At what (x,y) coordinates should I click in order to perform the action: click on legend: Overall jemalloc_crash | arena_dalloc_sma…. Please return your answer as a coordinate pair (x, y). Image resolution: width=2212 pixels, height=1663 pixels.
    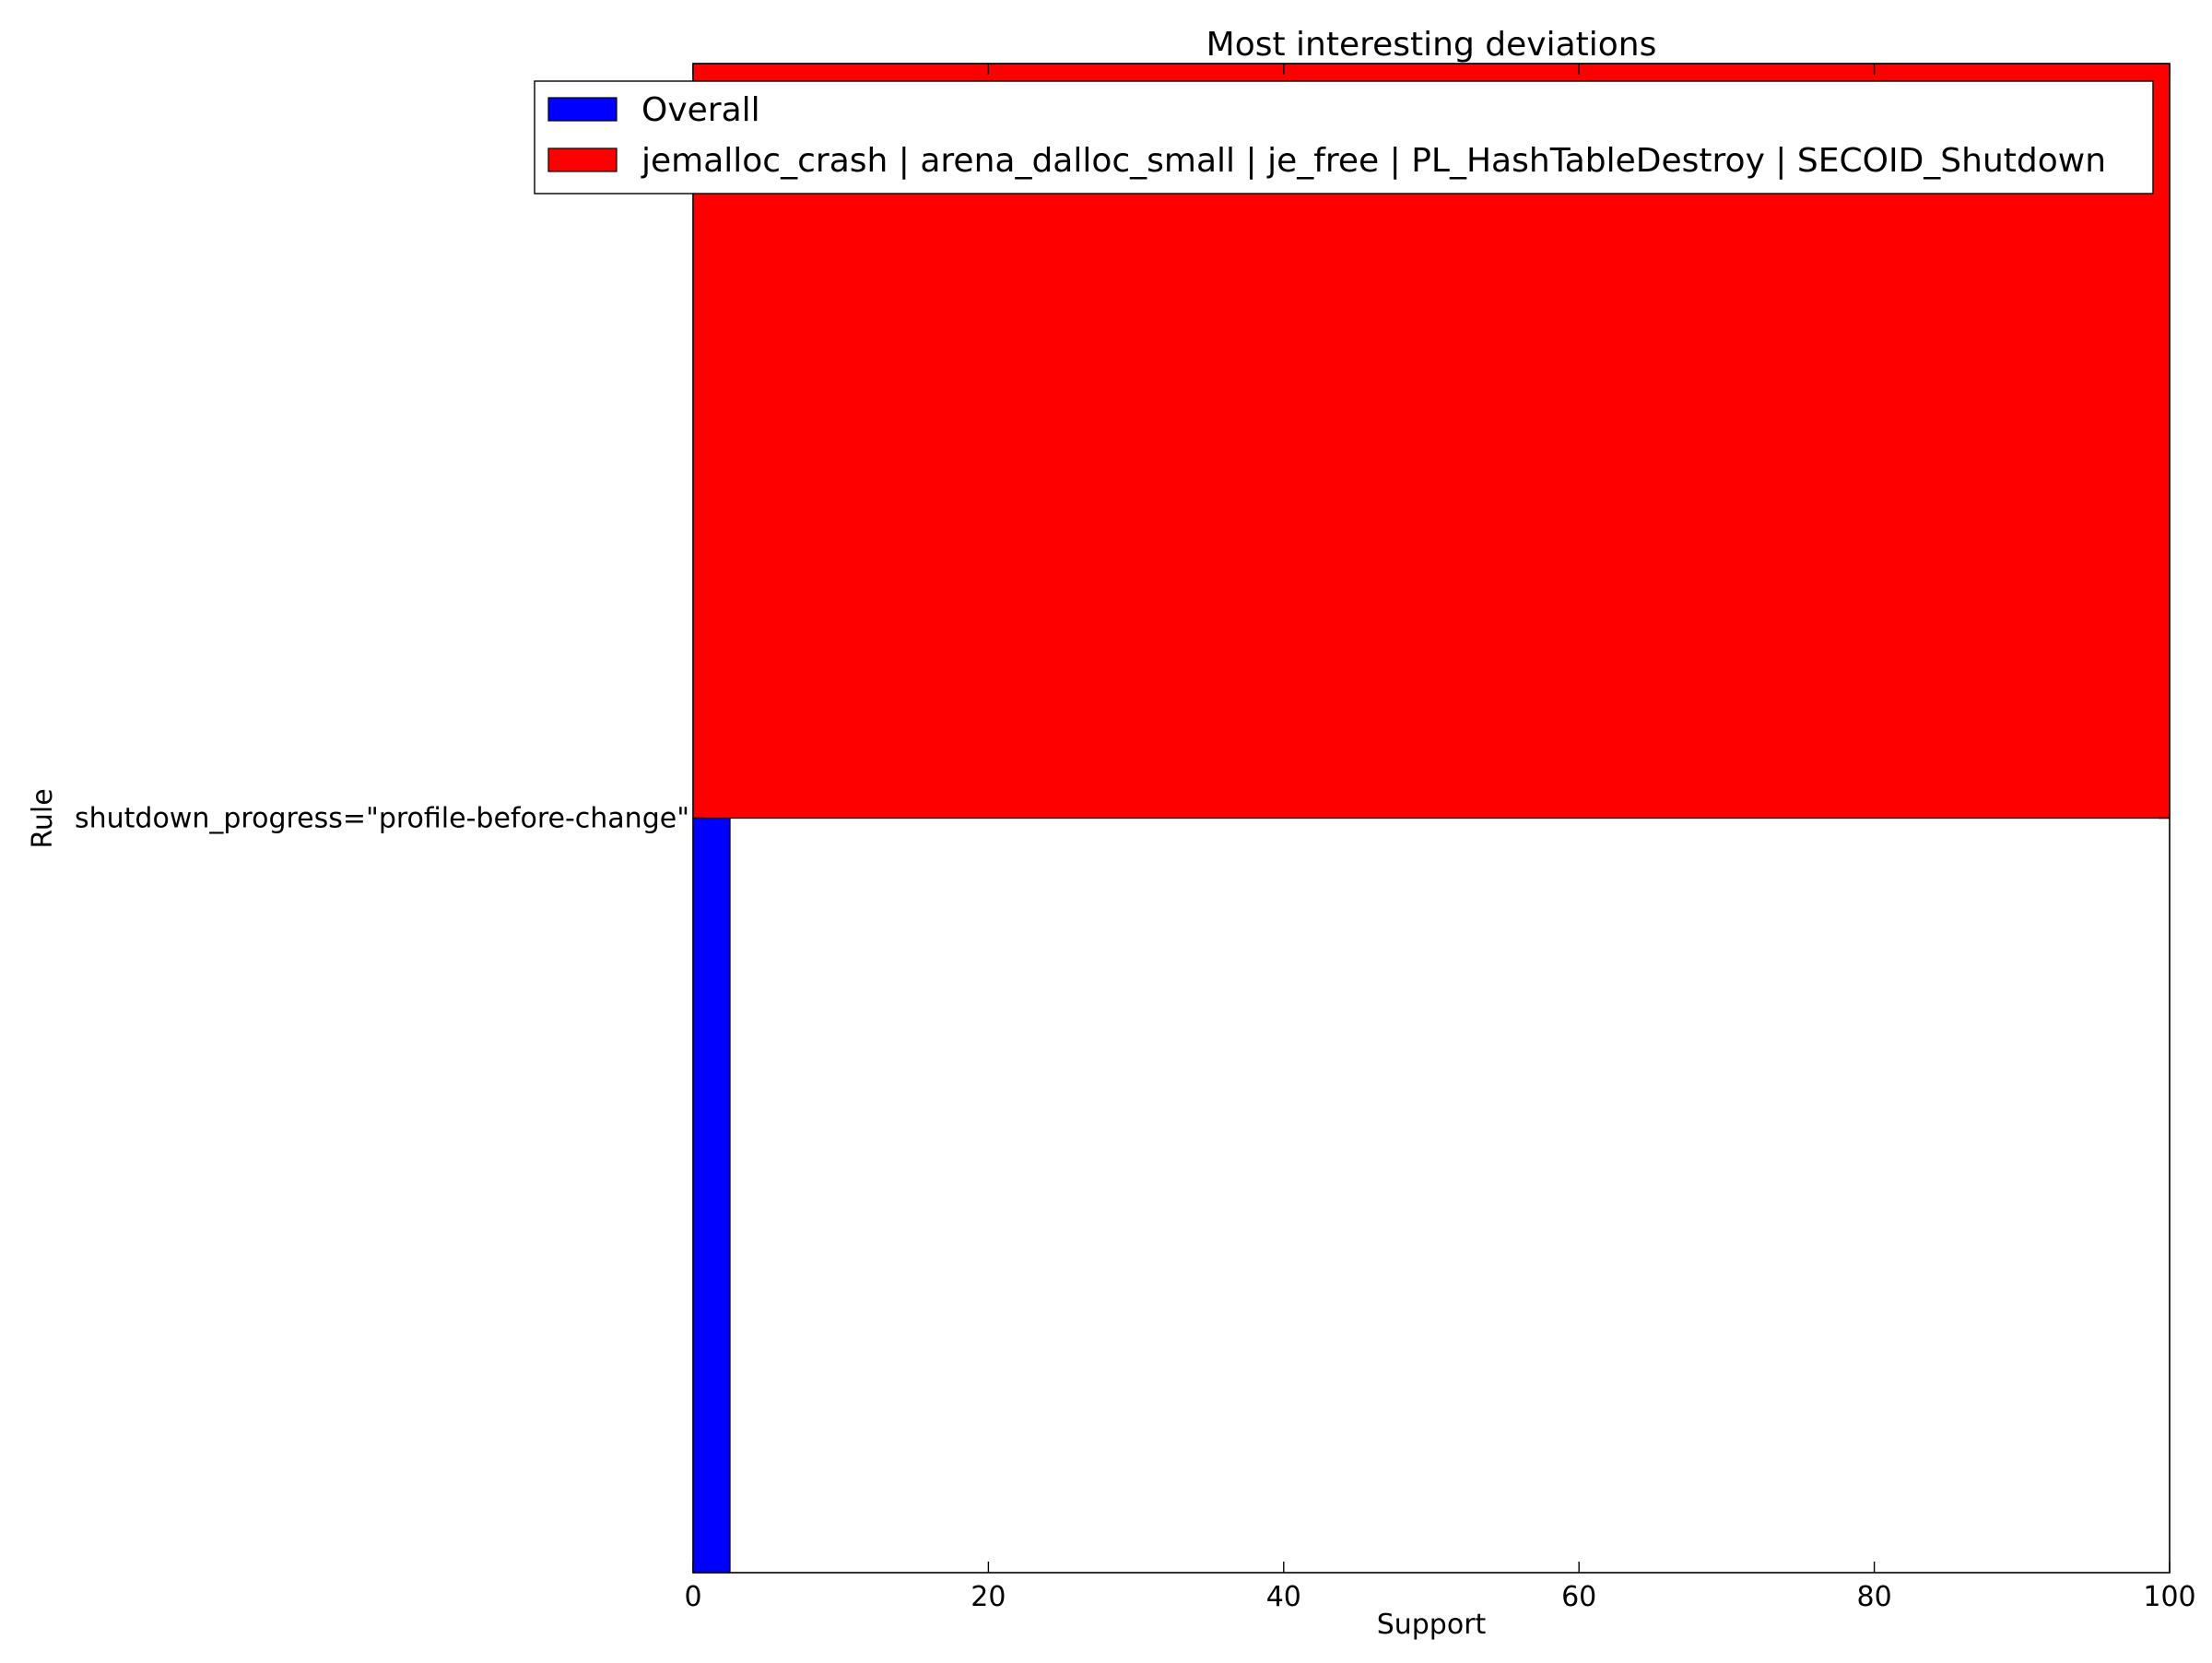
    Looking at the image, I should click on (1344, 137).